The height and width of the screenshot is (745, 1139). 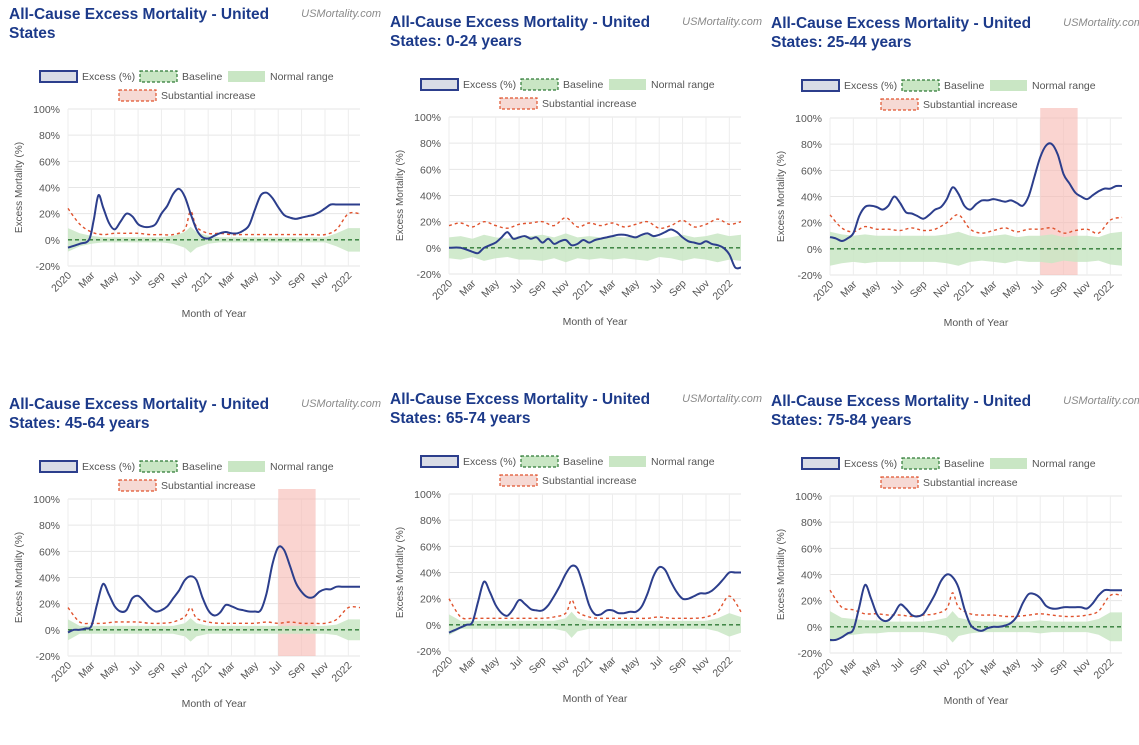 What do you see at coordinates (208, 96) in the screenshot?
I see `legend-substantial-label: Substantial increase` at bounding box center [208, 96].